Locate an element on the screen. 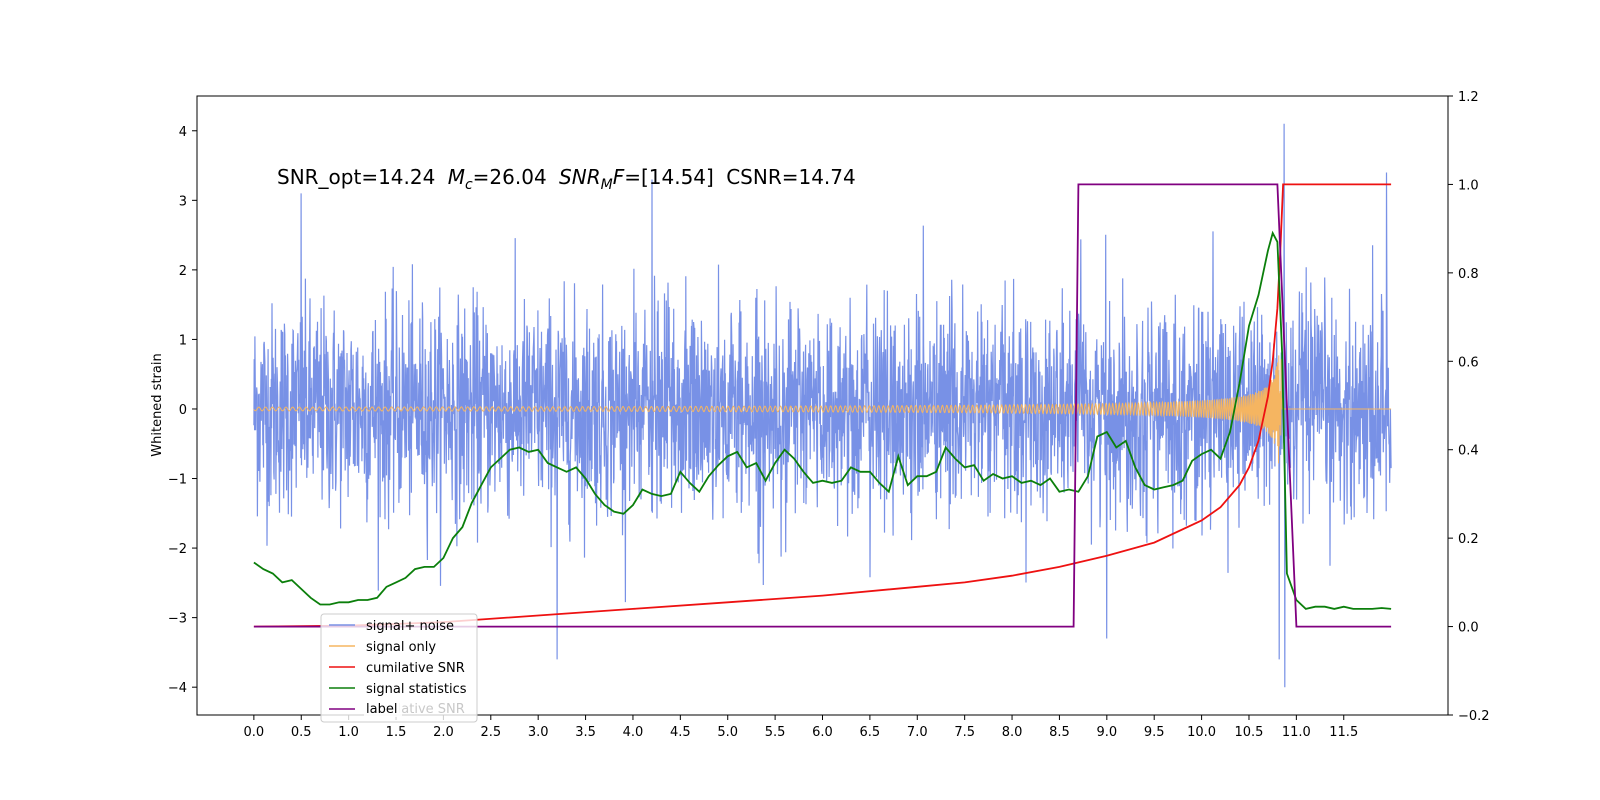 The height and width of the screenshot is (800, 1600). y-right-tick-label: 0.0 is located at coordinates (1468, 628).